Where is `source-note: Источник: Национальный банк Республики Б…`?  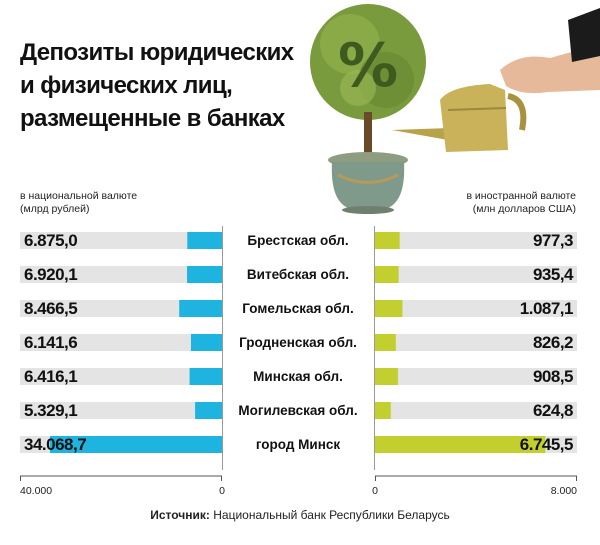 source-note: Источник: Национальный банк Республики Б… is located at coordinates (300, 515).